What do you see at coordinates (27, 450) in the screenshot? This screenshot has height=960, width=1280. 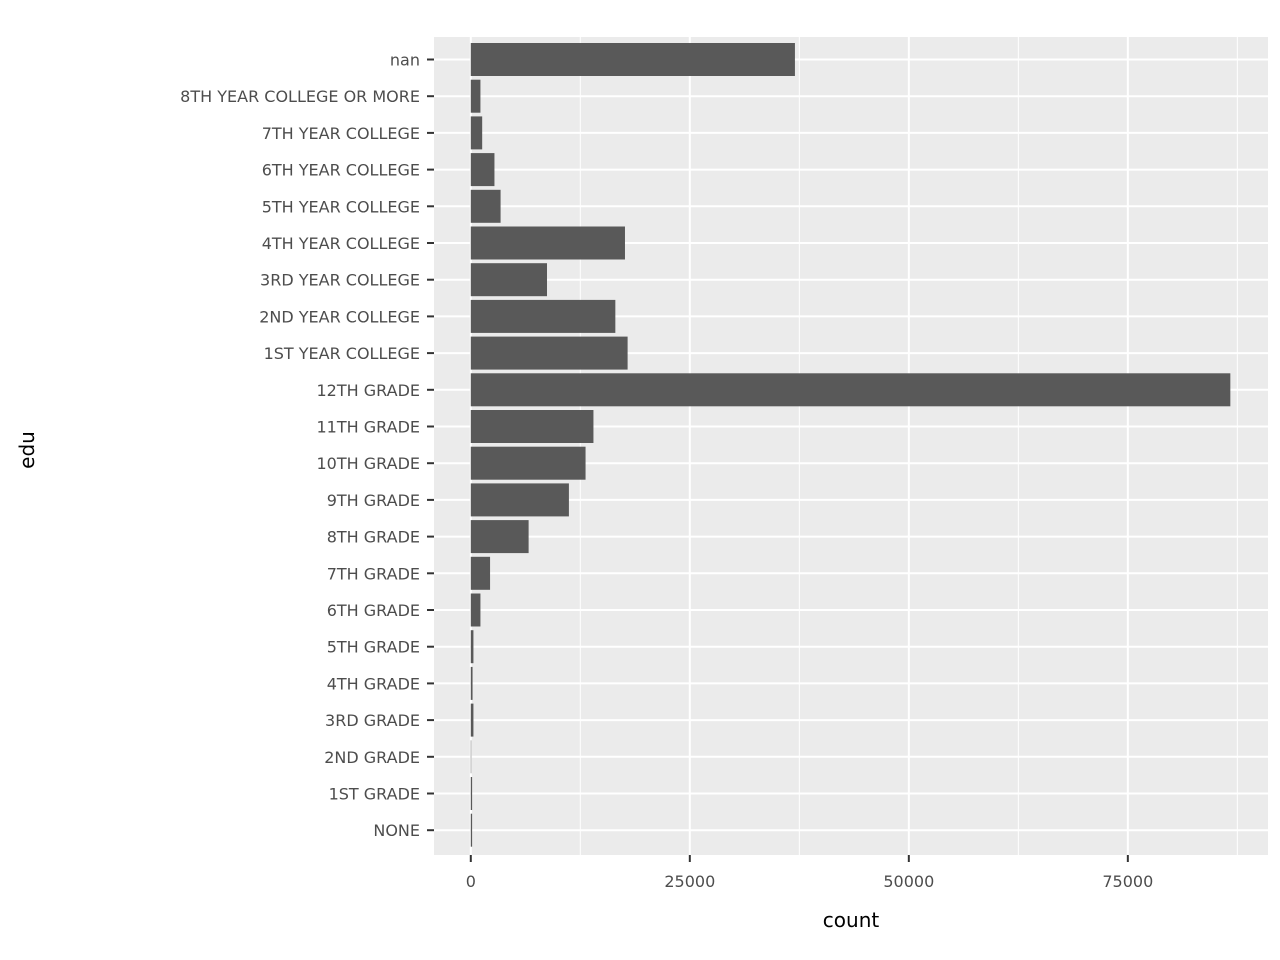 I see `y-axis-title: edu` at bounding box center [27, 450].